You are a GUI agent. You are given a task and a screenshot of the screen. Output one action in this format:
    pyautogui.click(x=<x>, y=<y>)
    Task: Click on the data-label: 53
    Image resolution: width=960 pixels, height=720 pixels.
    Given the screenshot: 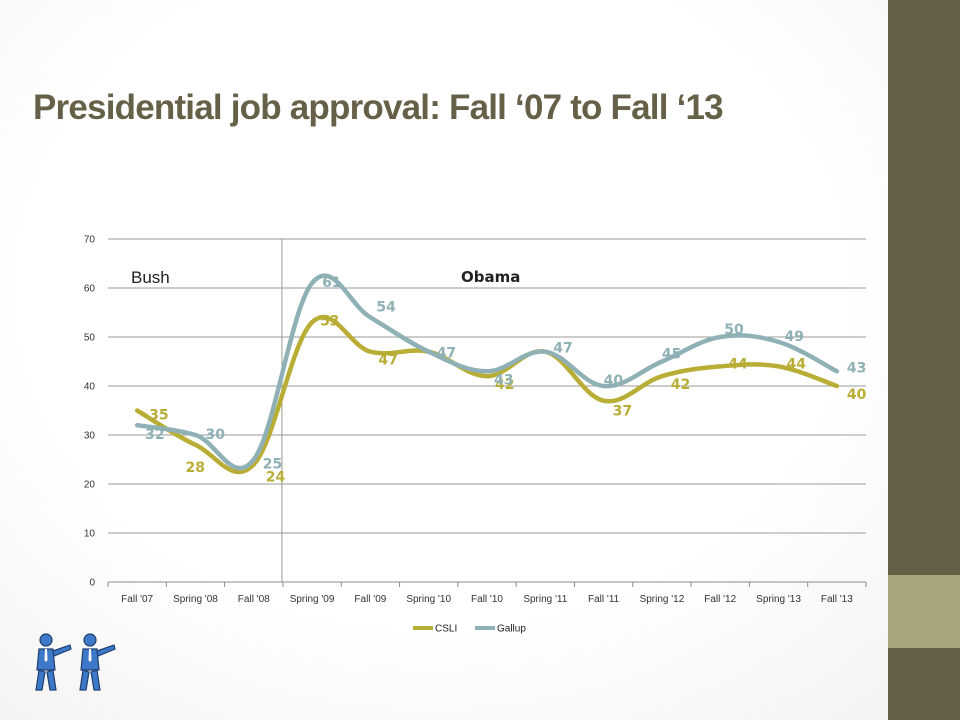 What is the action you would take?
    pyautogui.click(x=329, y=321)
    